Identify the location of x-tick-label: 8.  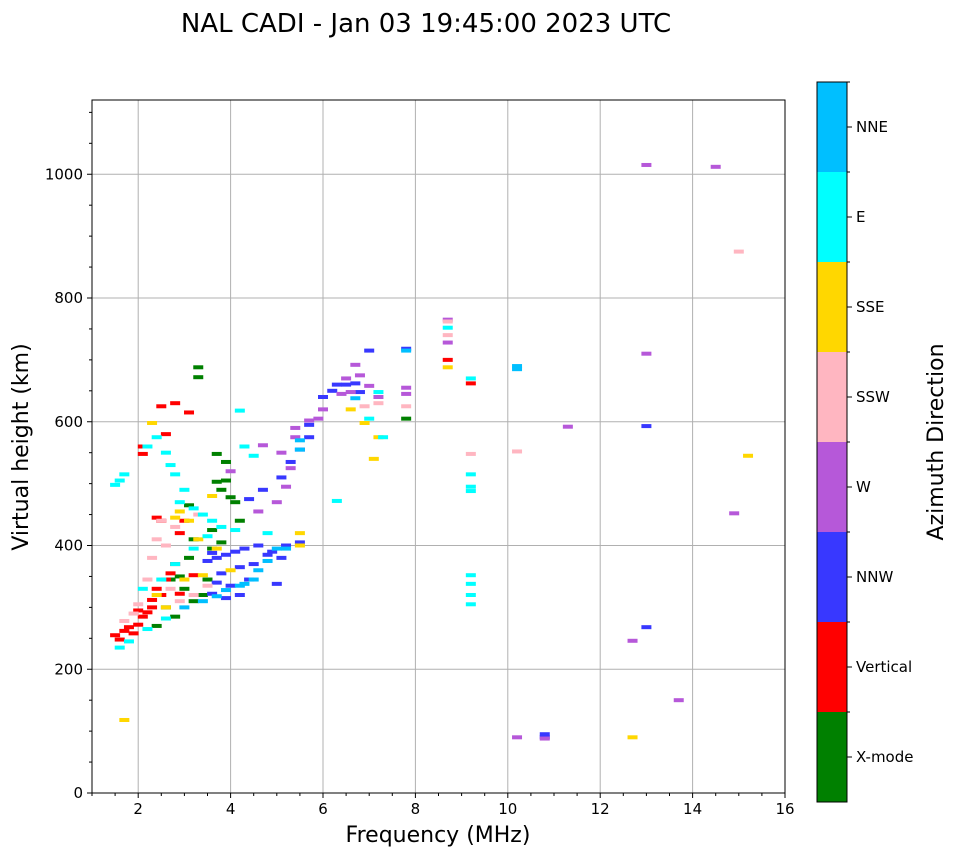
(416, 809).